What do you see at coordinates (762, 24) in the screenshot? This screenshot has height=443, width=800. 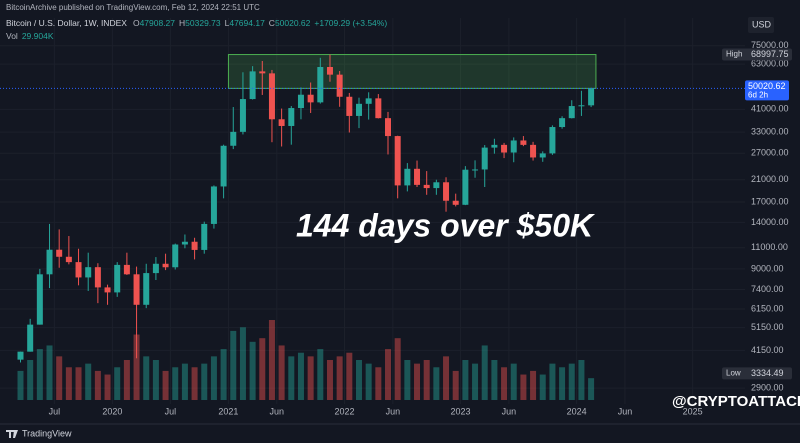 I see `currency: USD` at bounding box center [762, 24].